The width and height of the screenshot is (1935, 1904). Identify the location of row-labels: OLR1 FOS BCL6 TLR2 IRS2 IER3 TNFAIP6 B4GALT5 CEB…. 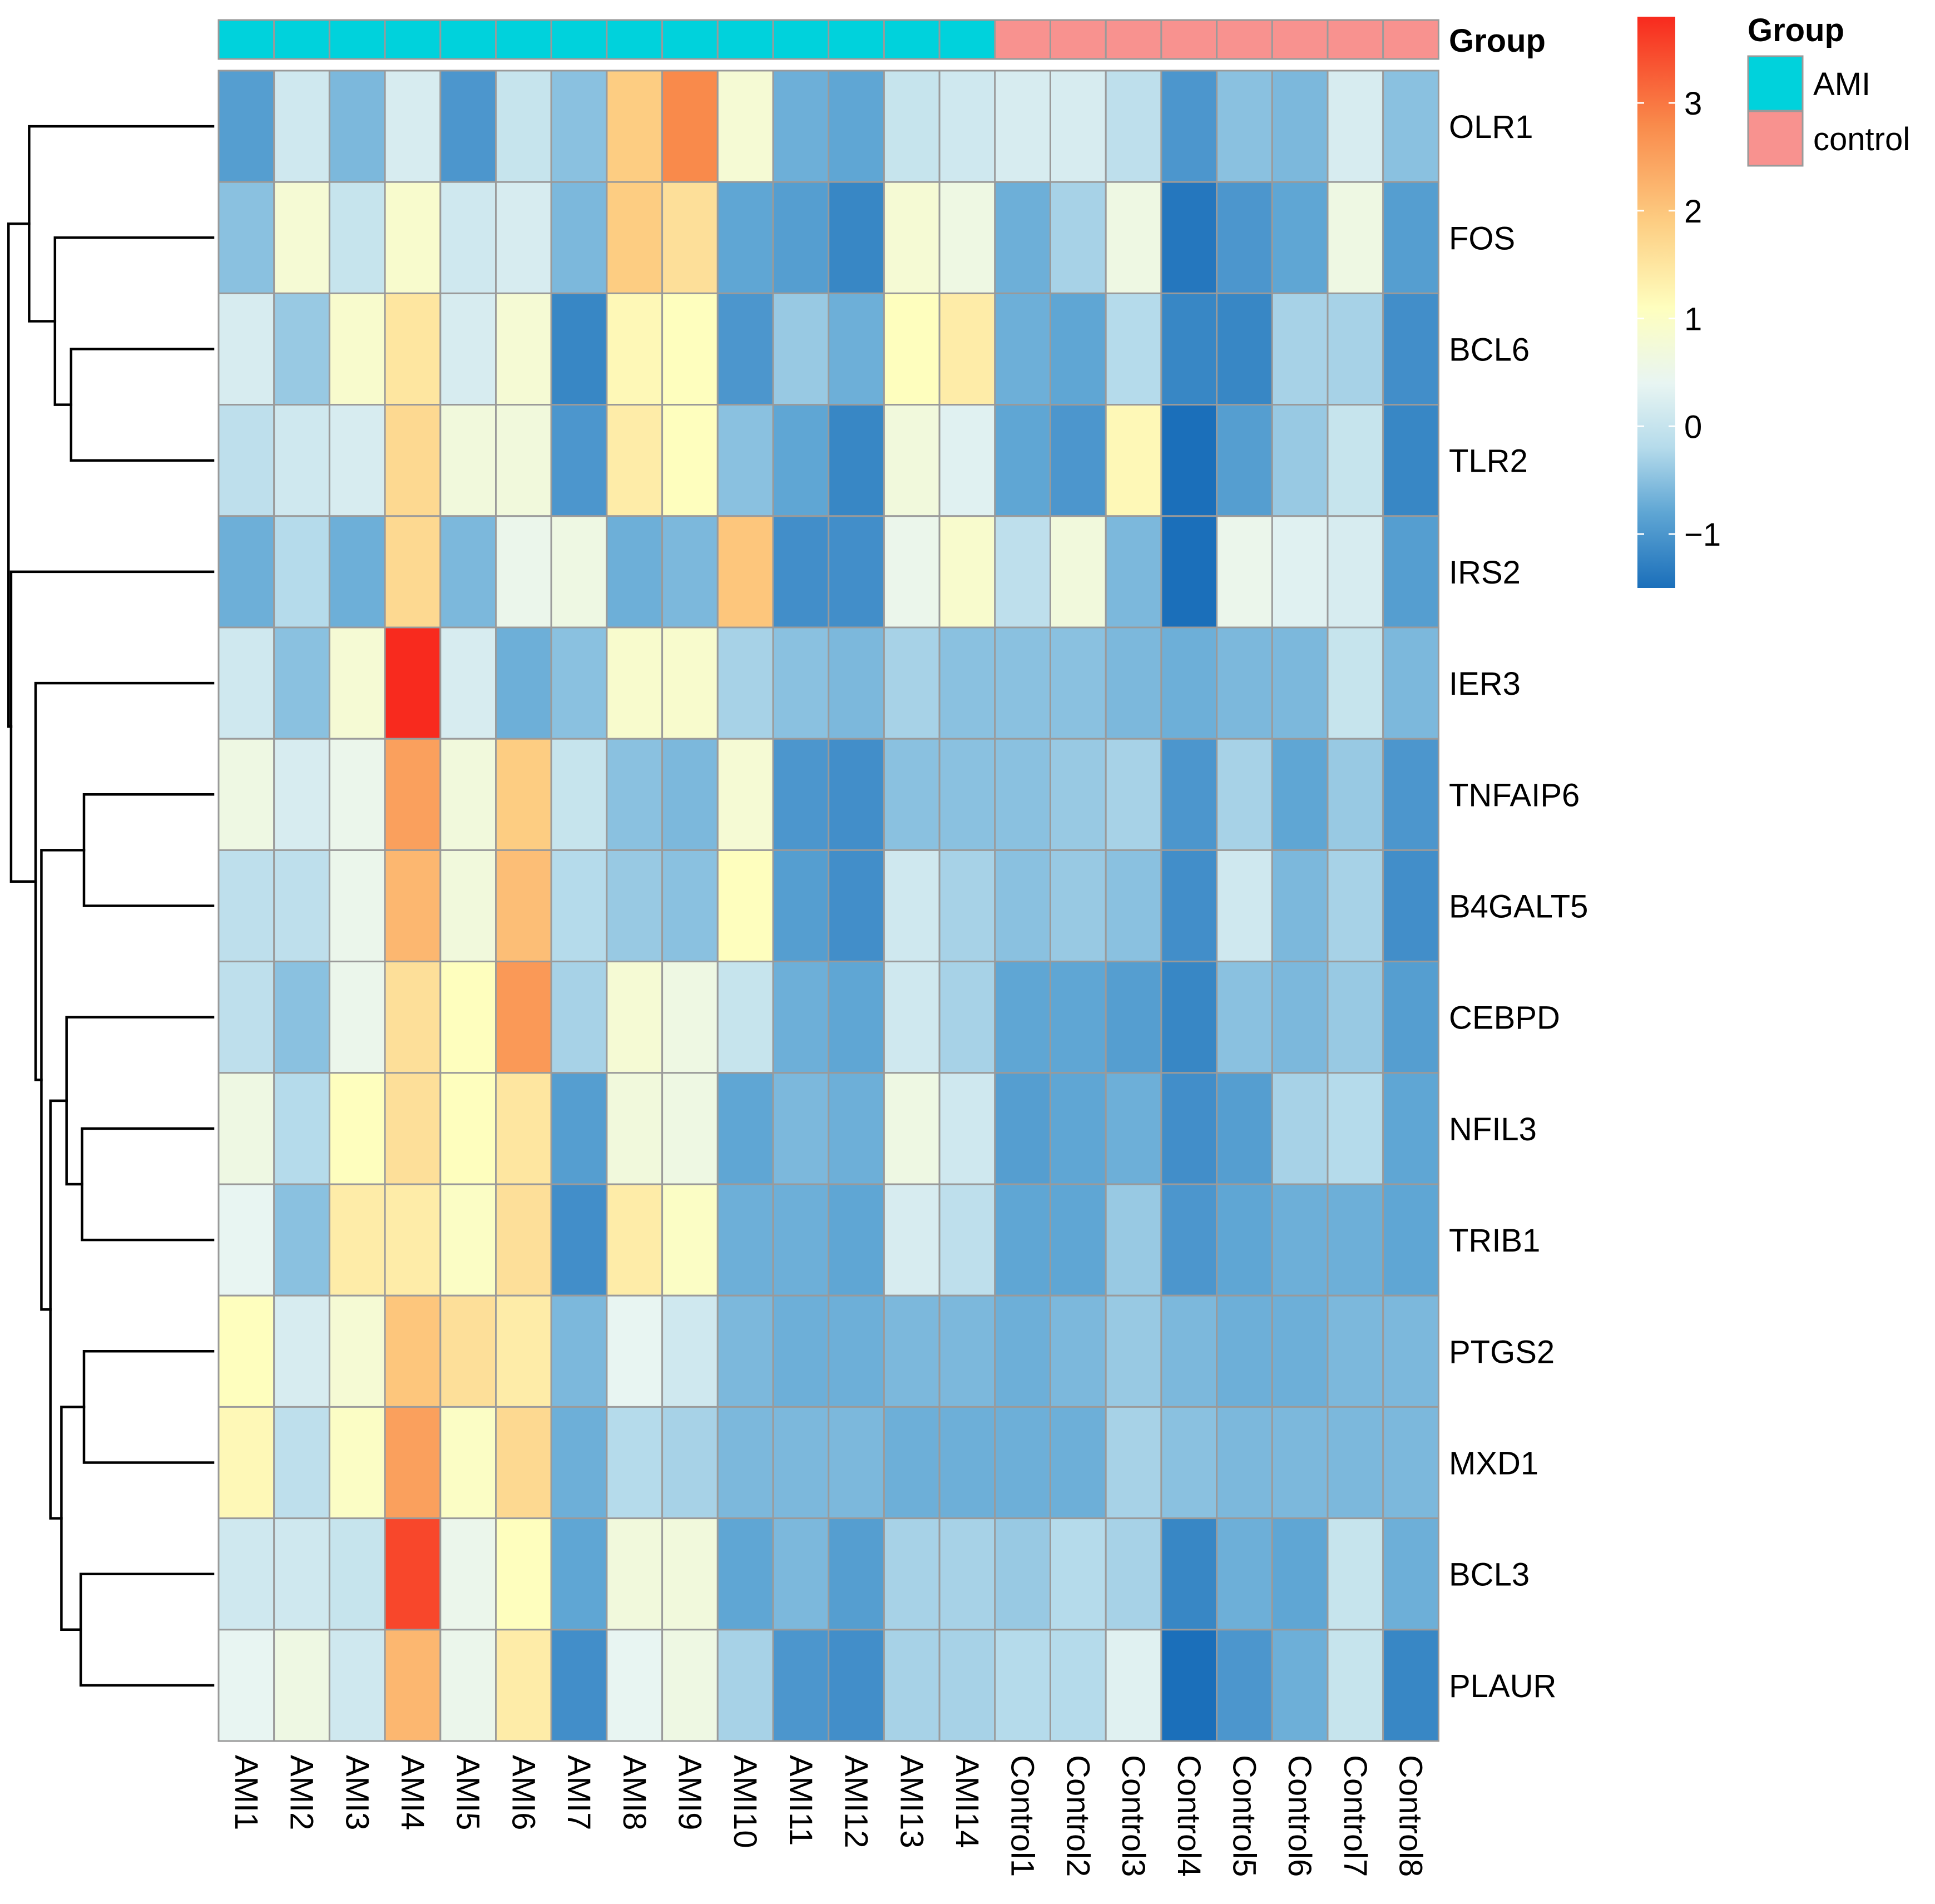
(1518, 906).